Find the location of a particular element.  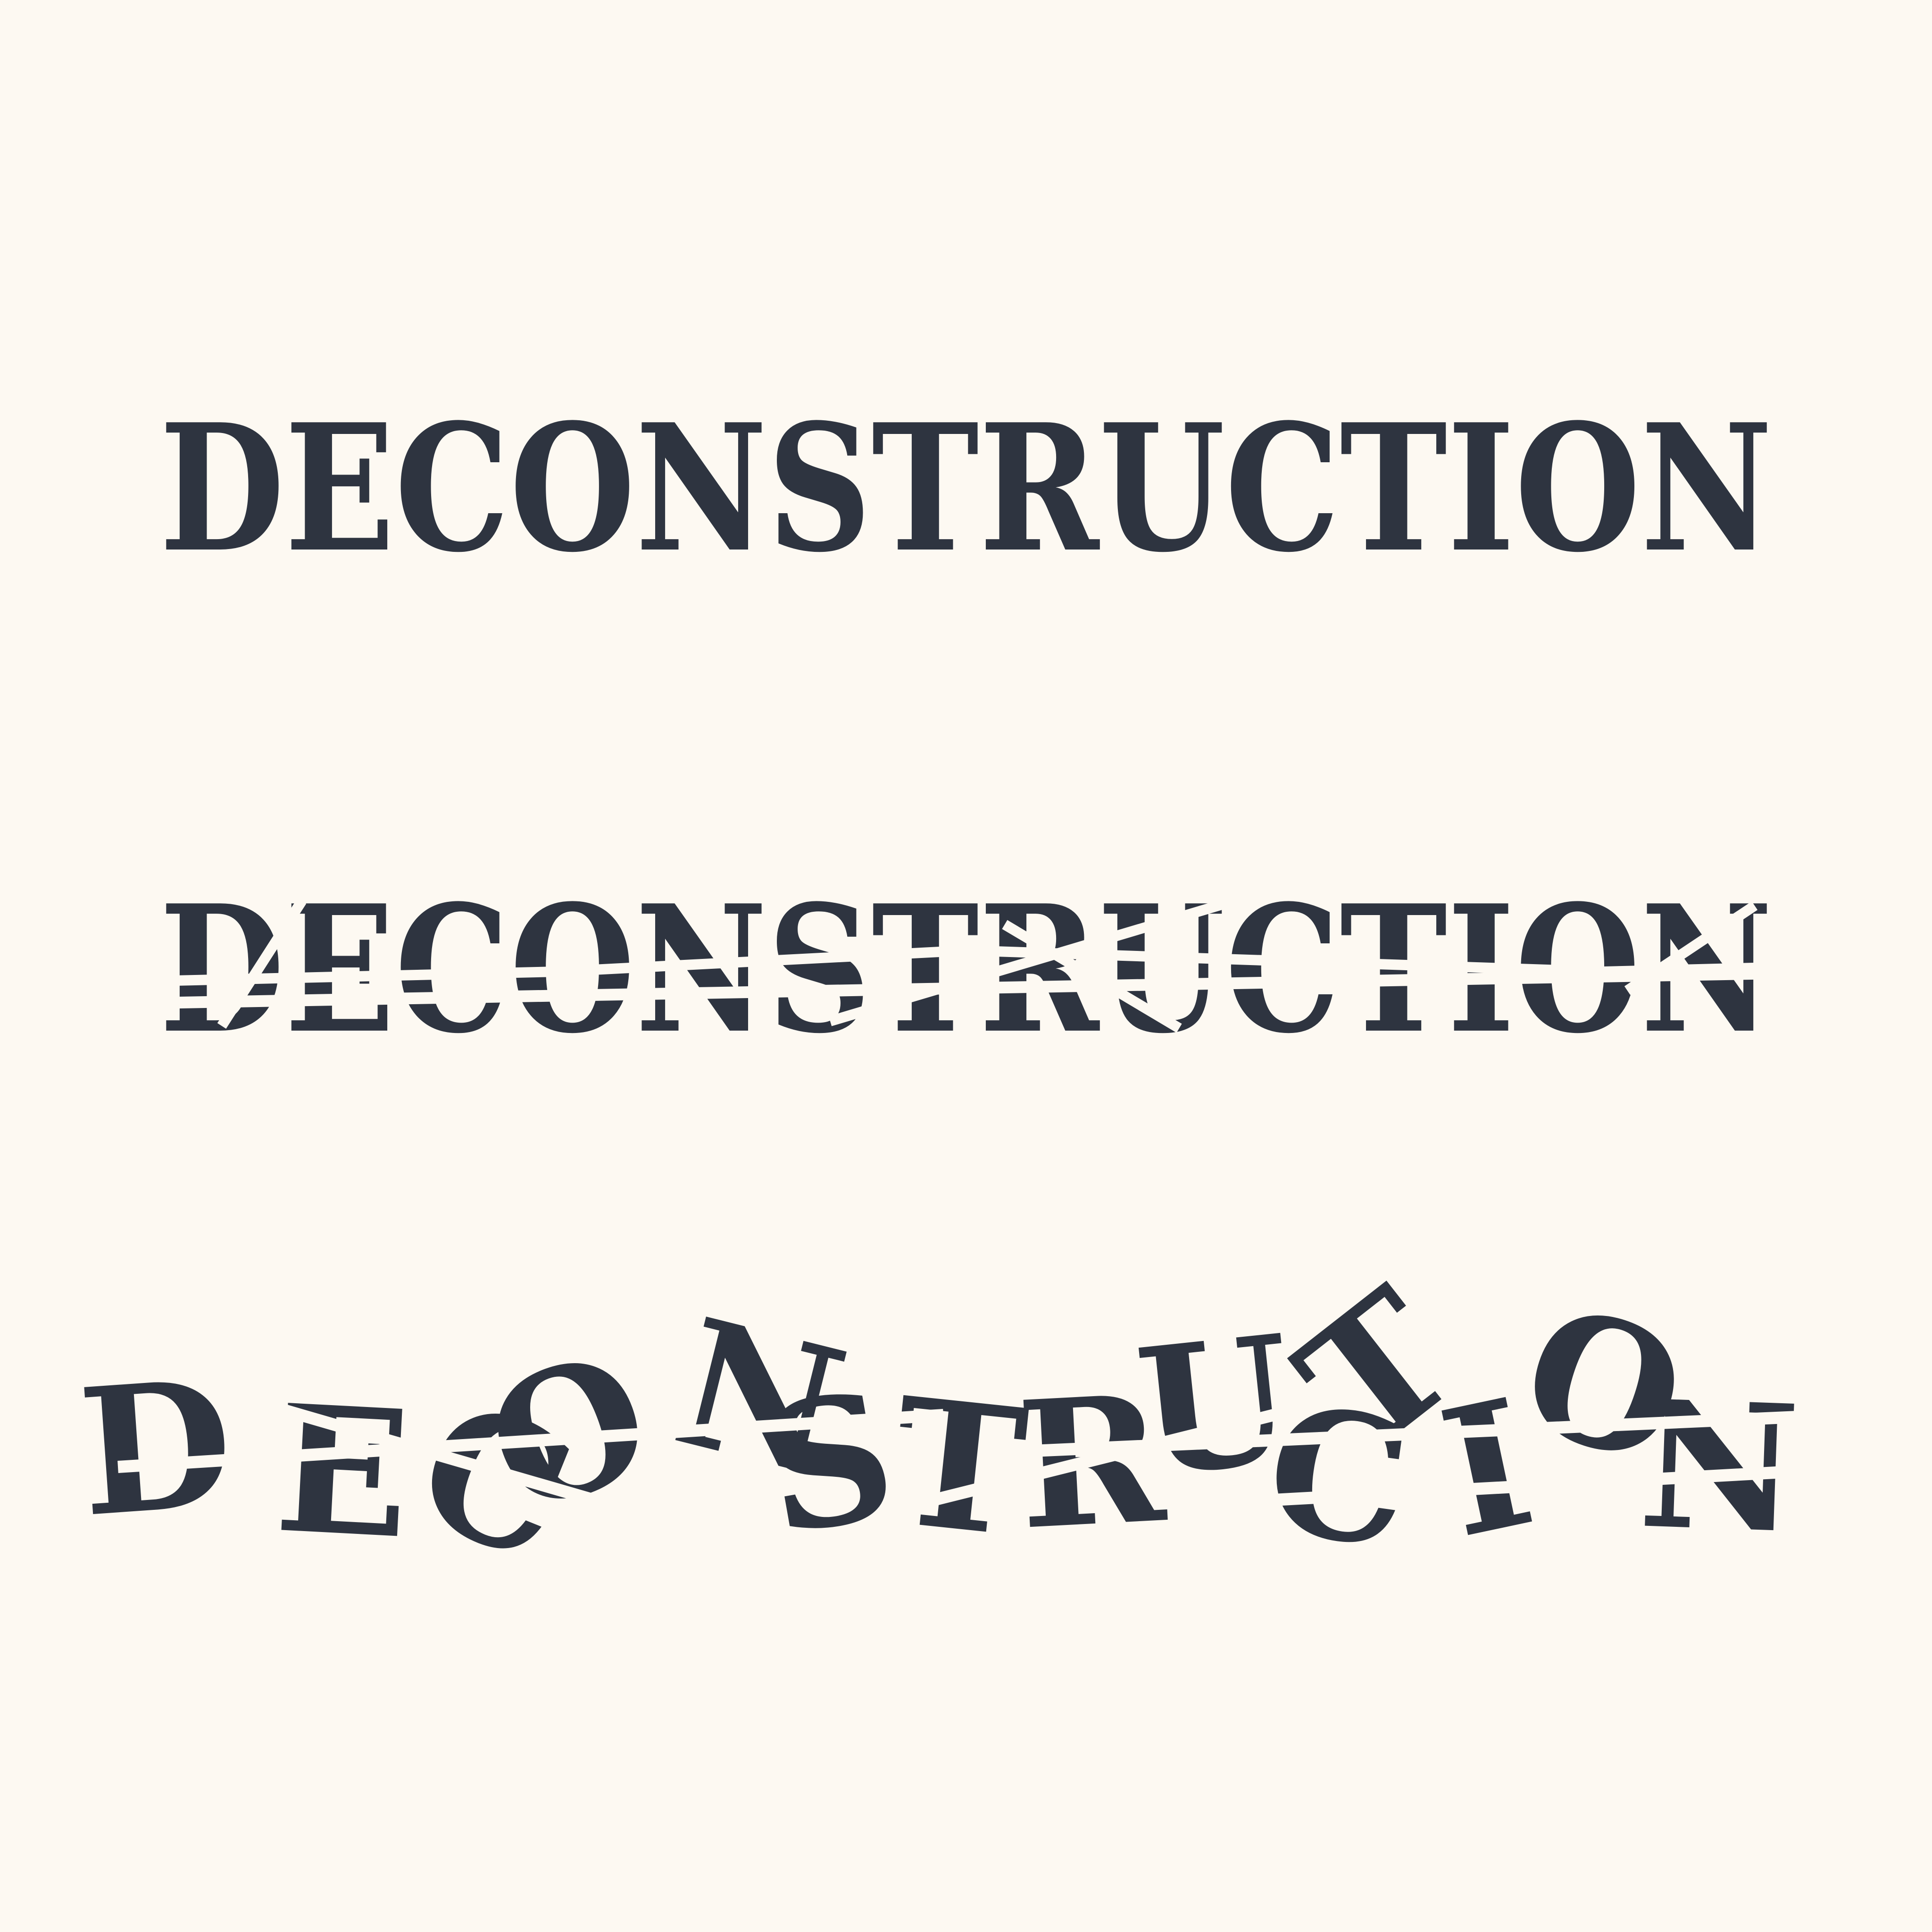

letter-fragment-S: S is located at coordinates (829, 1464).